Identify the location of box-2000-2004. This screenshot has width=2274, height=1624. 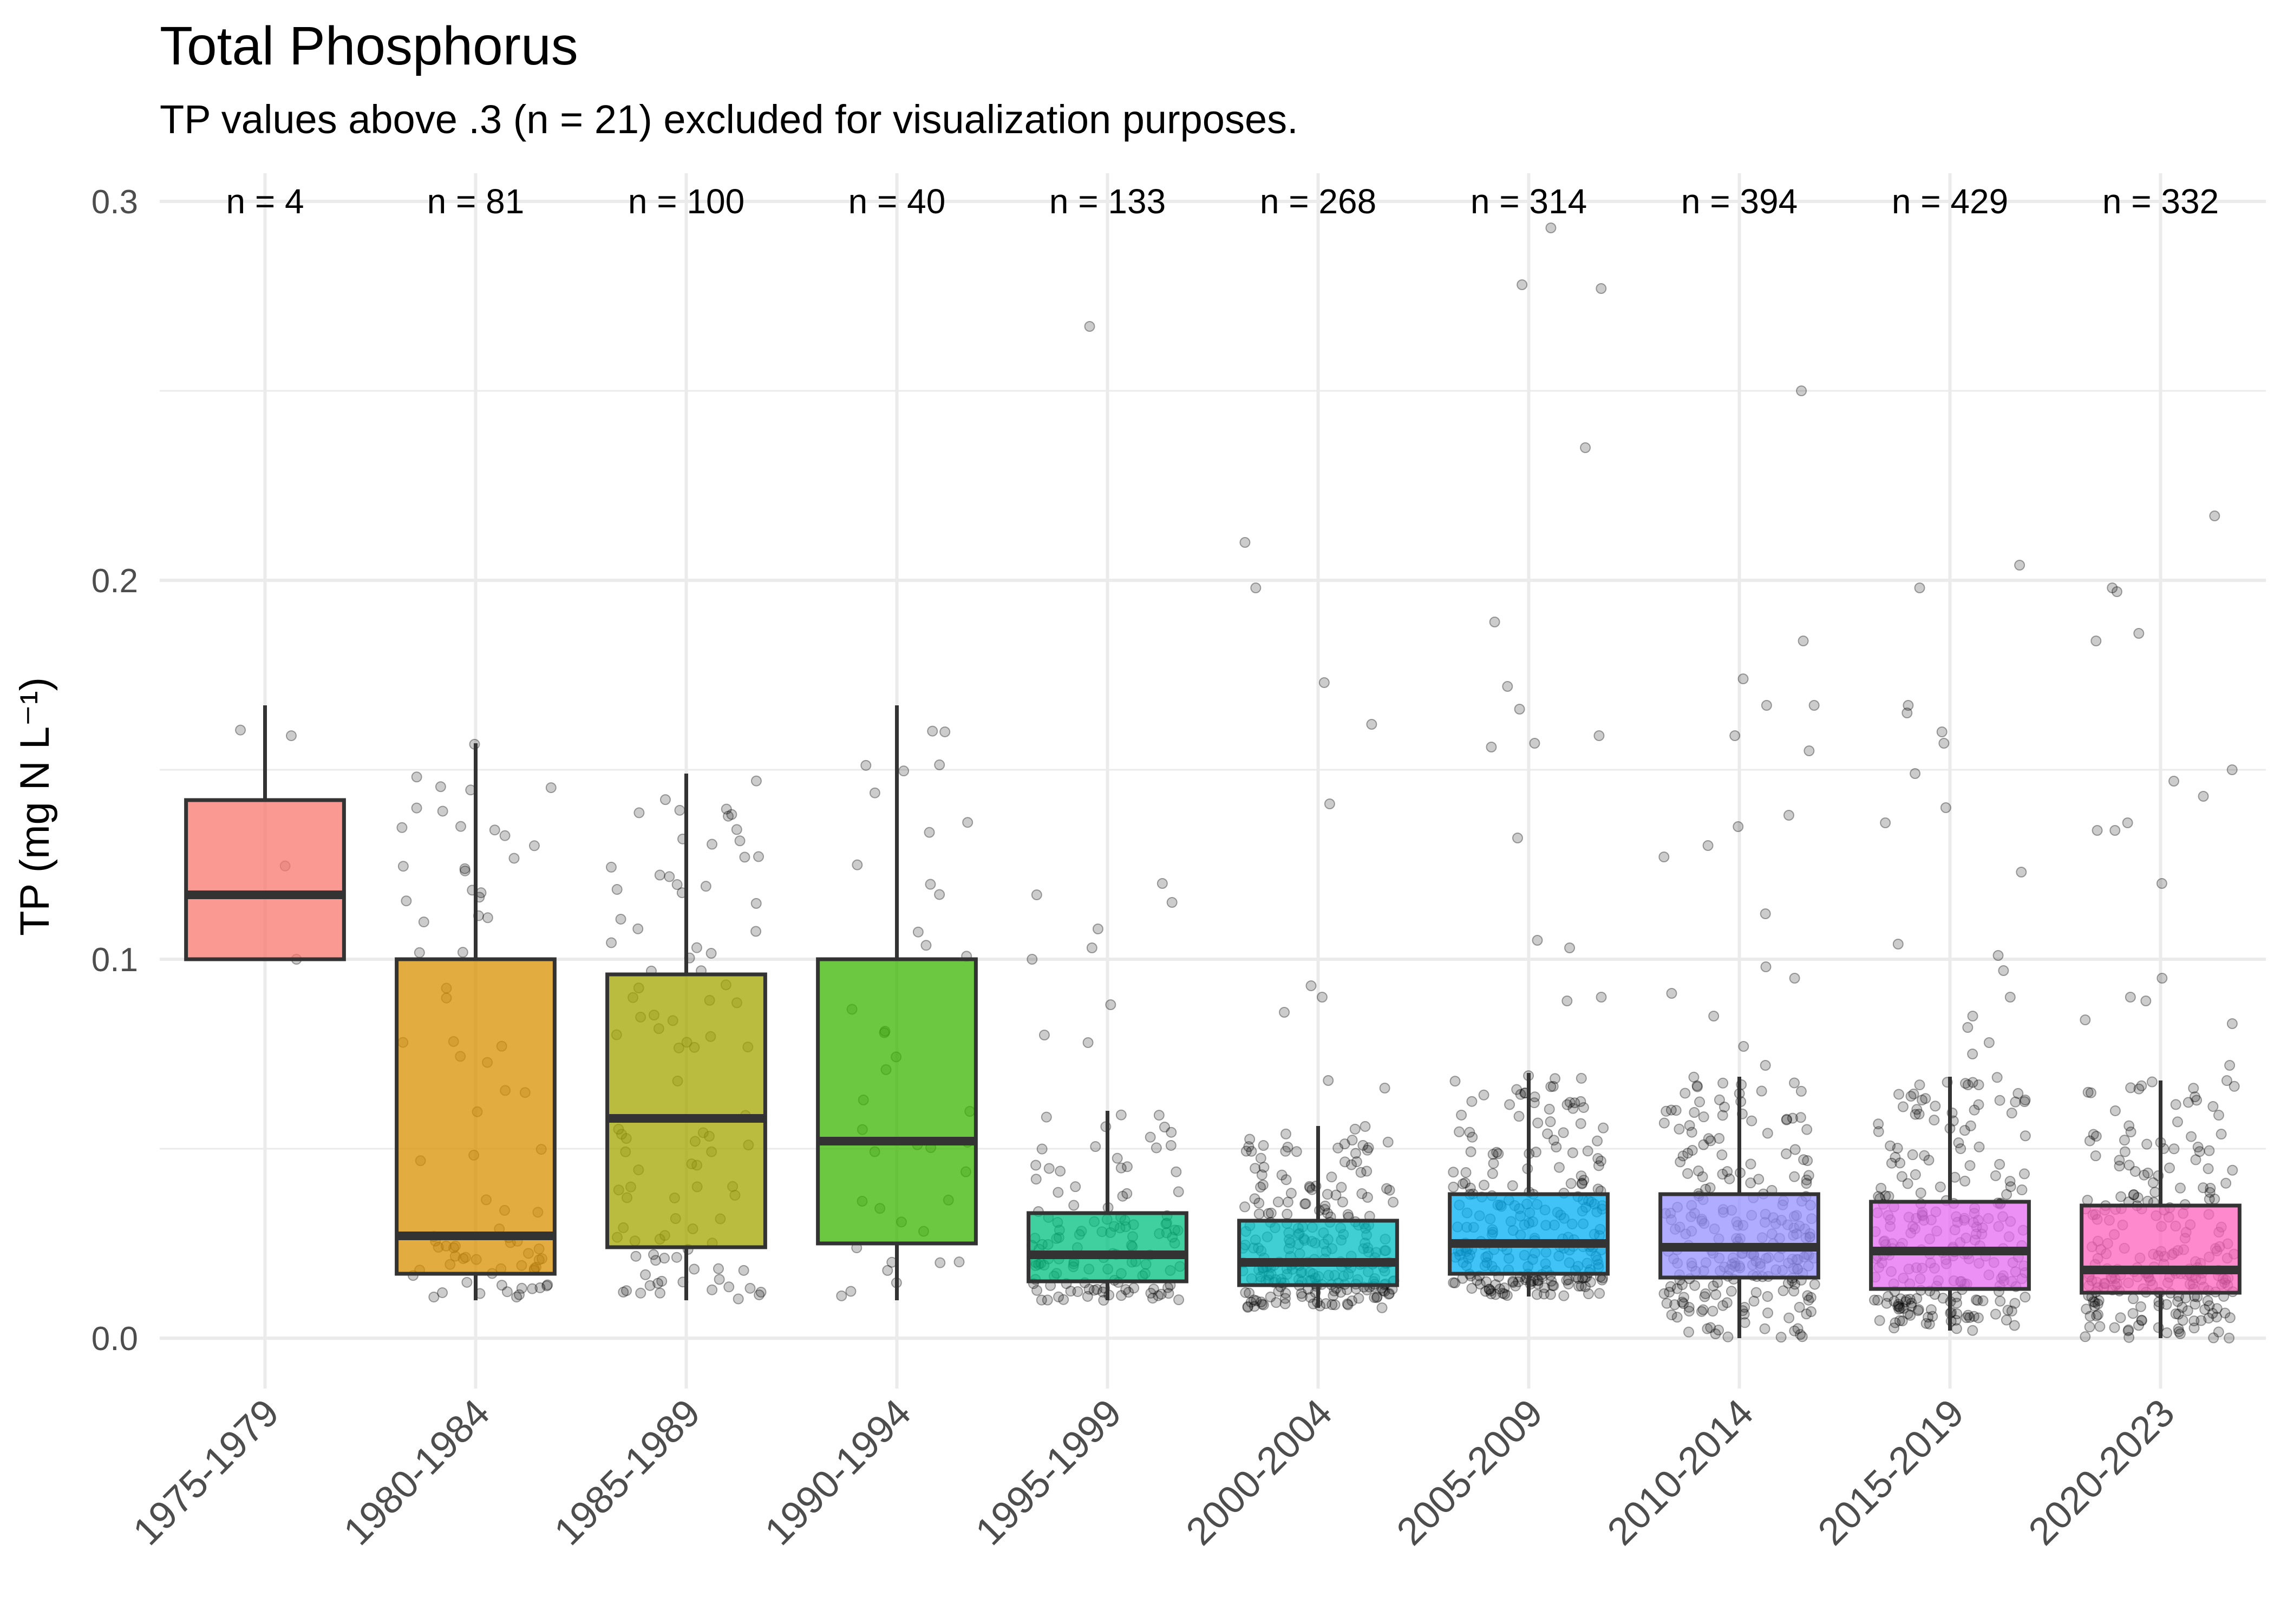
(1318, 1217).